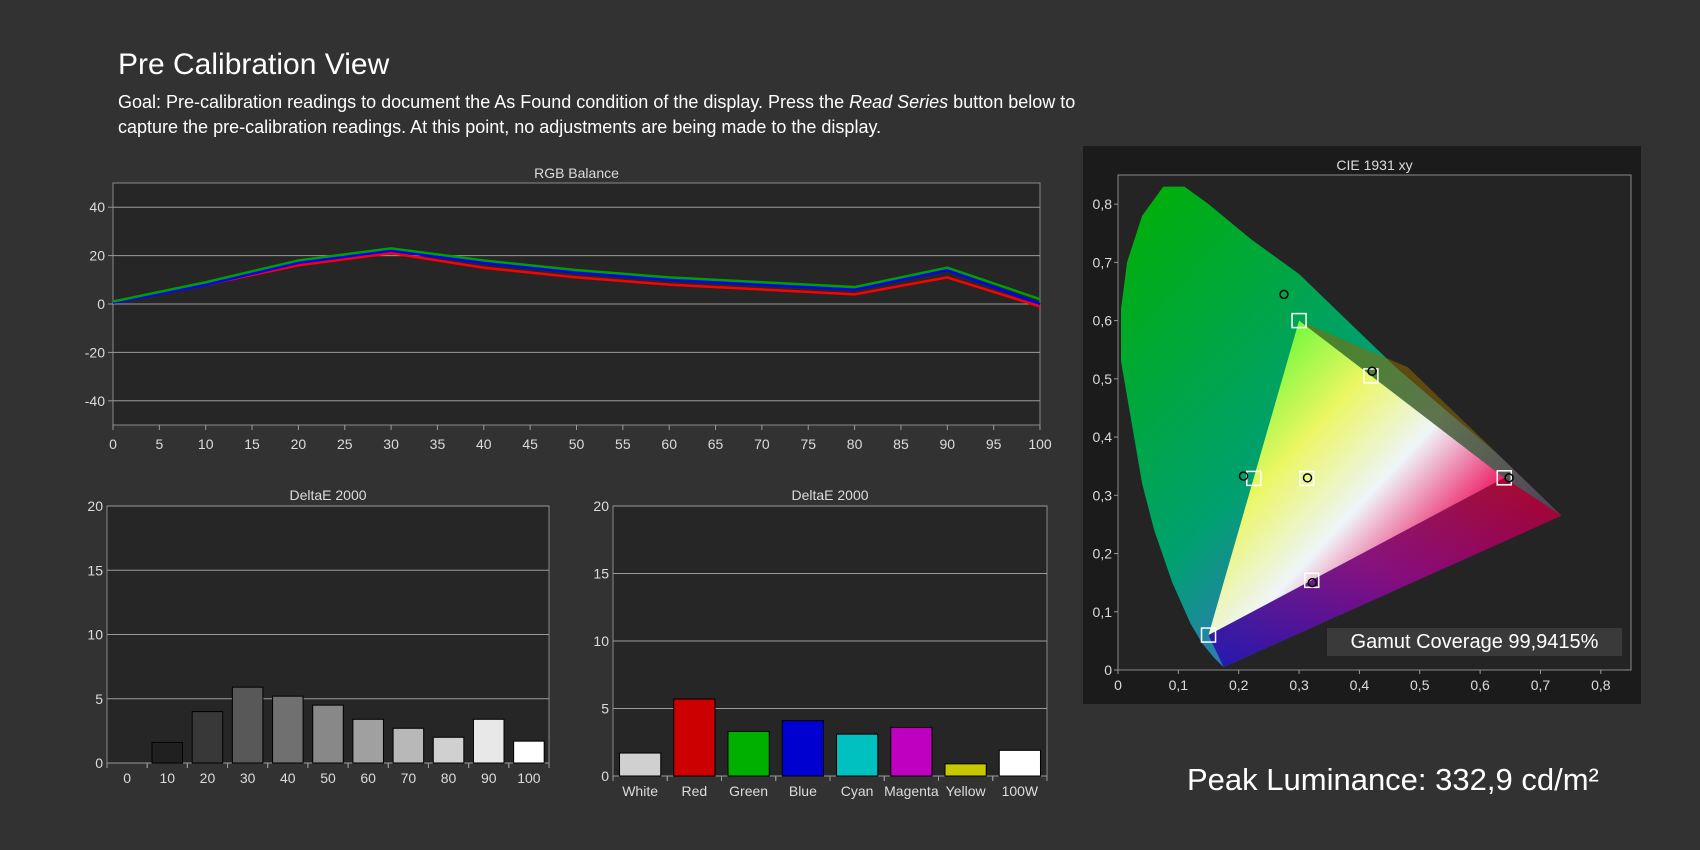 The width and height of the screenshot is (1700, 850). What do you see at coordinates (857, 791) in the screenshot?
I see `x-tick-label: Cyan` at bounding box center [857, 791].